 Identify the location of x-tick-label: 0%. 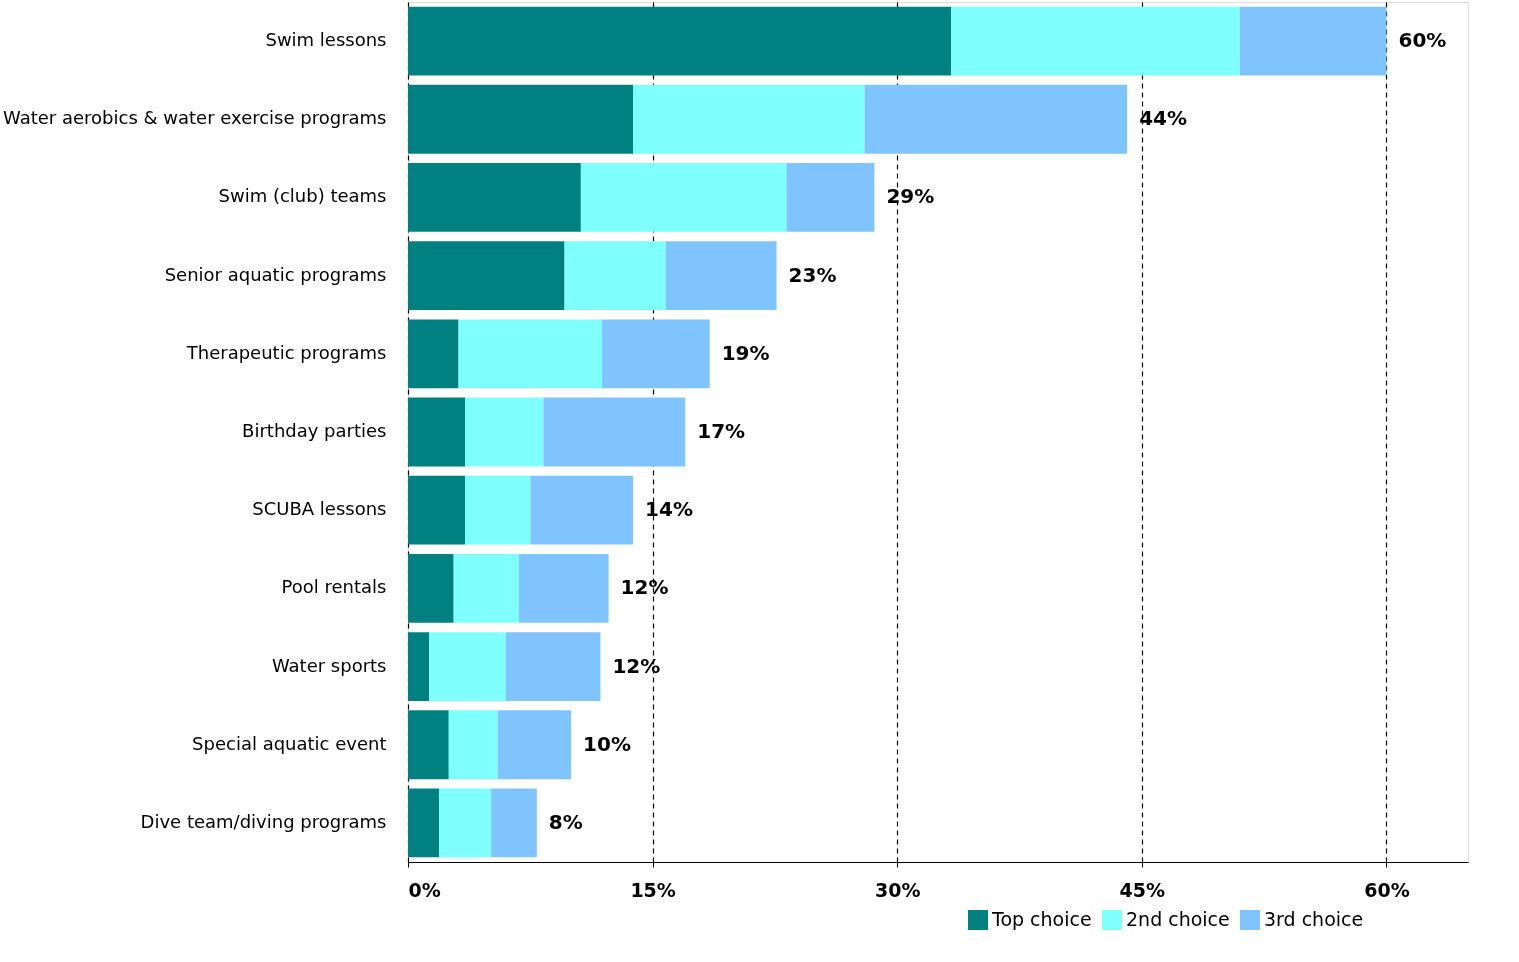
(424, 889).